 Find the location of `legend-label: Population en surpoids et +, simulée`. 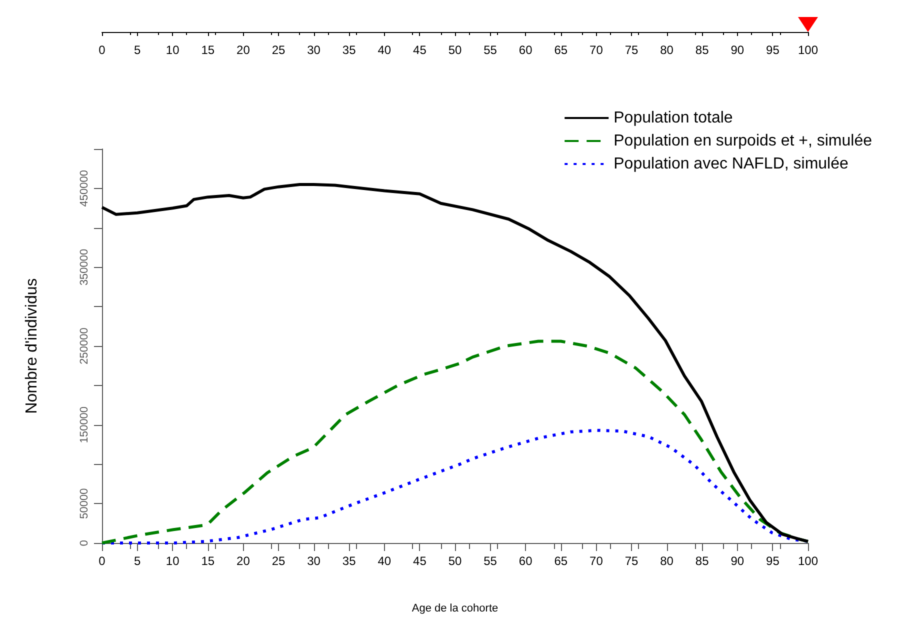

legend-label: Population en surpoids et +, simulée is located at coordinates (743, 141).